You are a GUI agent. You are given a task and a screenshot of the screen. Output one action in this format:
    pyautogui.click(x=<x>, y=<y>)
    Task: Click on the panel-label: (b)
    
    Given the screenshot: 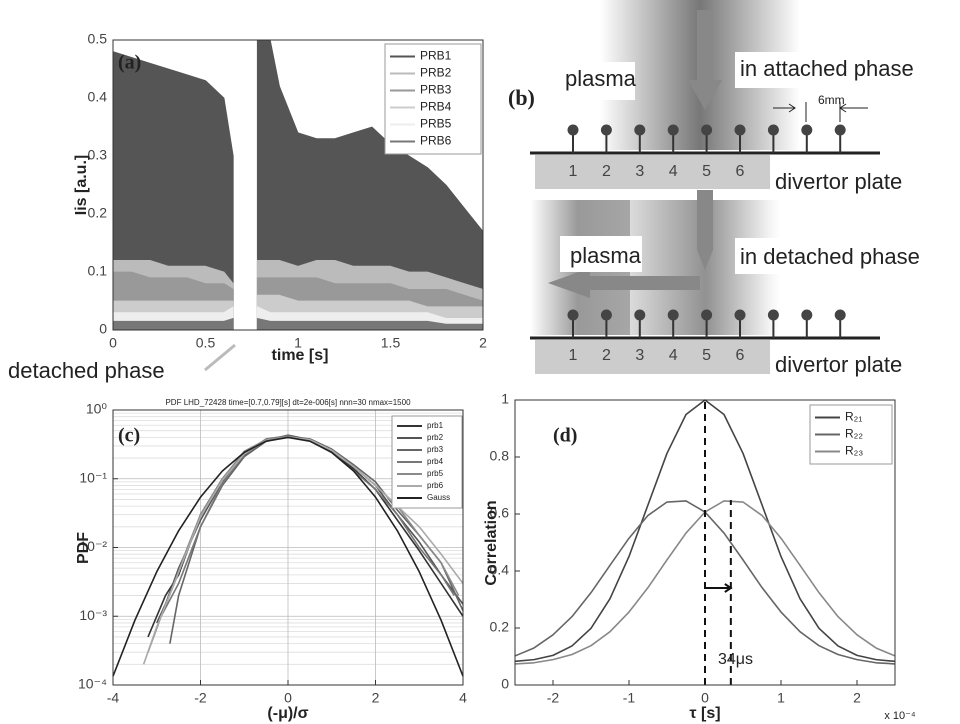 What is the action you would take?
    pyautogui.click(x=521, y=97)
    